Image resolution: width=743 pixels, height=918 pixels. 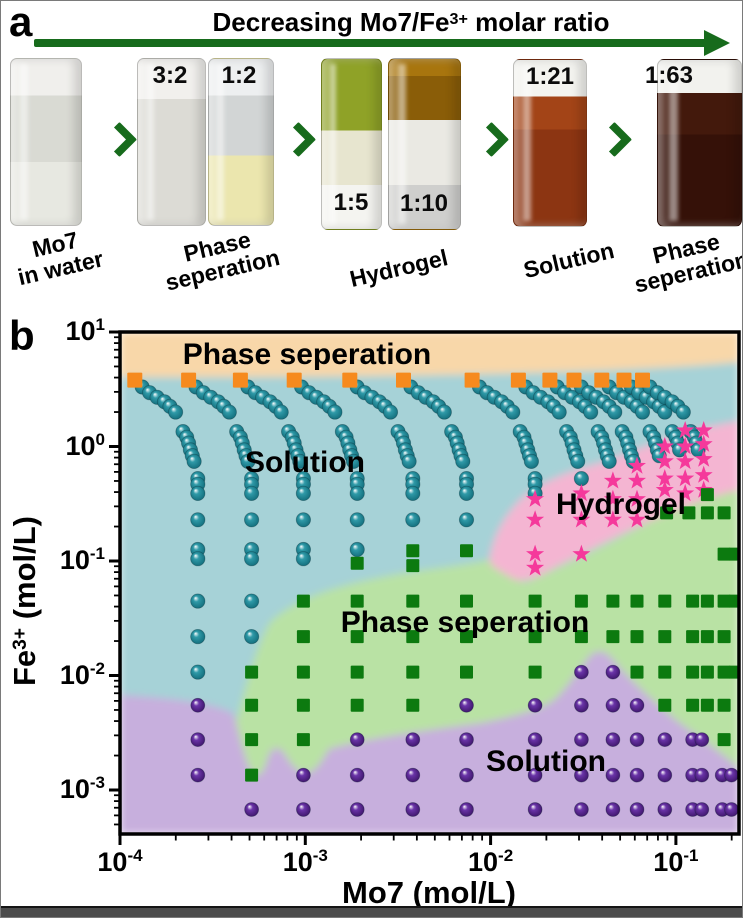 I want to click on panel-a-label: a, so click(x=21, y=22).